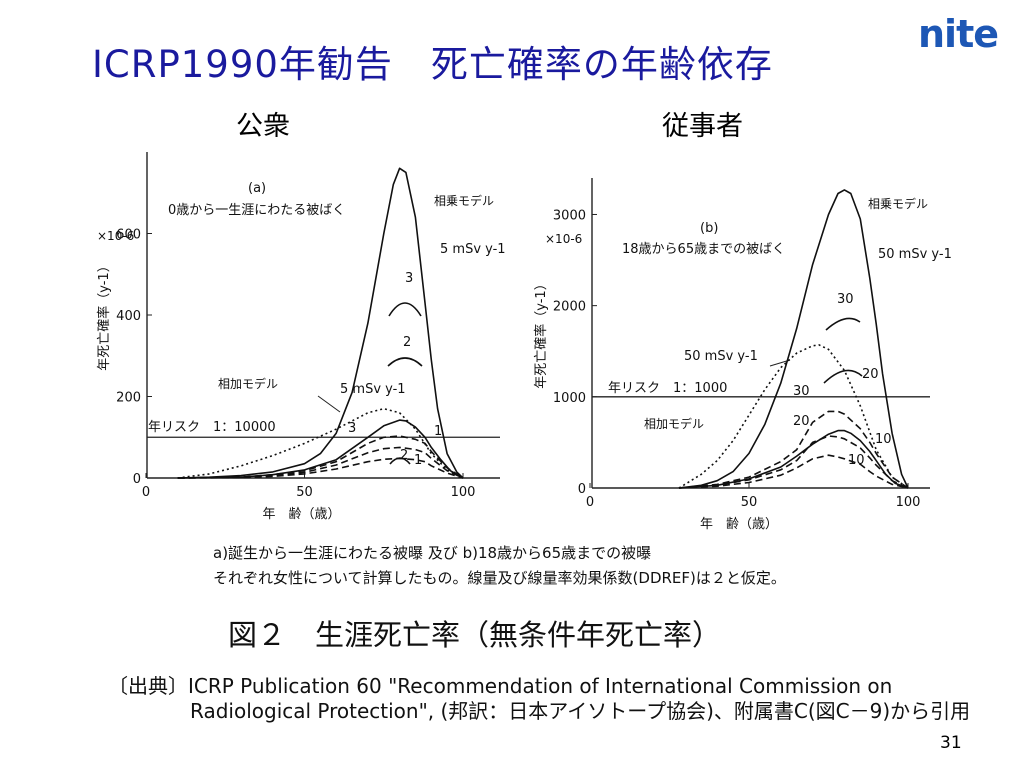 This screenshot has height=768, width=1024. What do you see at coordinates (739, 524) in the screenshot?
I see `x-axis-label-b: 年 齢（歳）` at bounding box center [739, 524].